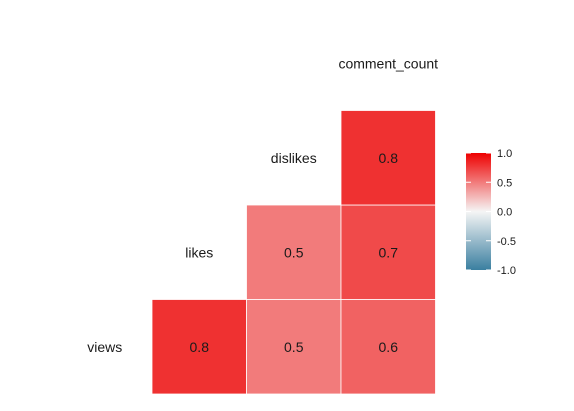 Image resolution: width=574 pixels, height=411 pixels. I want to click on heatmap-cell-likes-comment_count, so click(388, 252).